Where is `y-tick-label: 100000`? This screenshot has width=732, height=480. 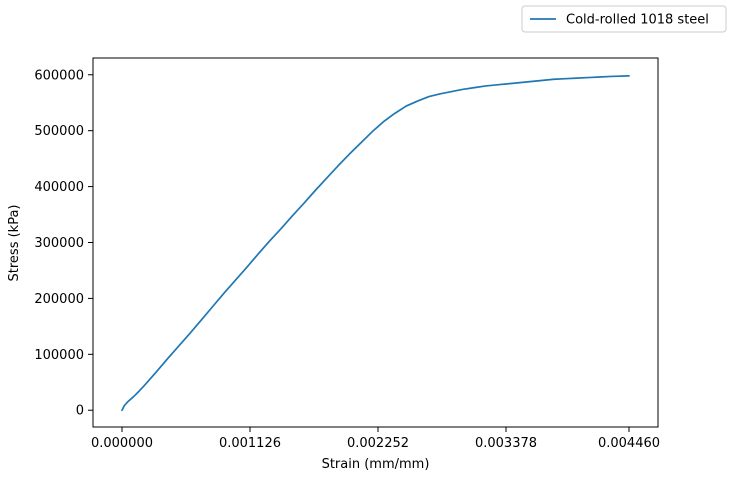 y-tick-label: 100000 is located at coordinates (59, 355).